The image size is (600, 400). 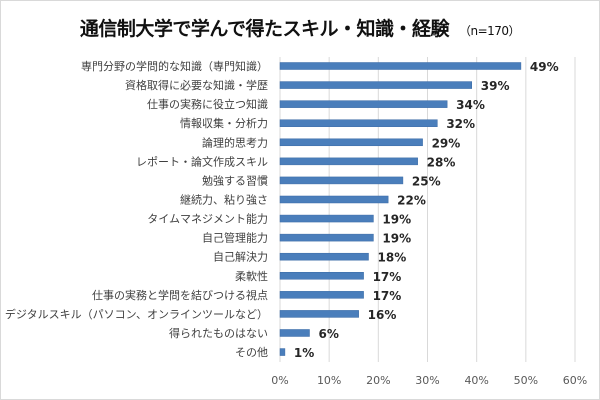 What do you see at coordinates (196, 85) in the screenshot?
I see `category-label: 資格取得に必要な知識・学歴` at bounding box center [196, 85].